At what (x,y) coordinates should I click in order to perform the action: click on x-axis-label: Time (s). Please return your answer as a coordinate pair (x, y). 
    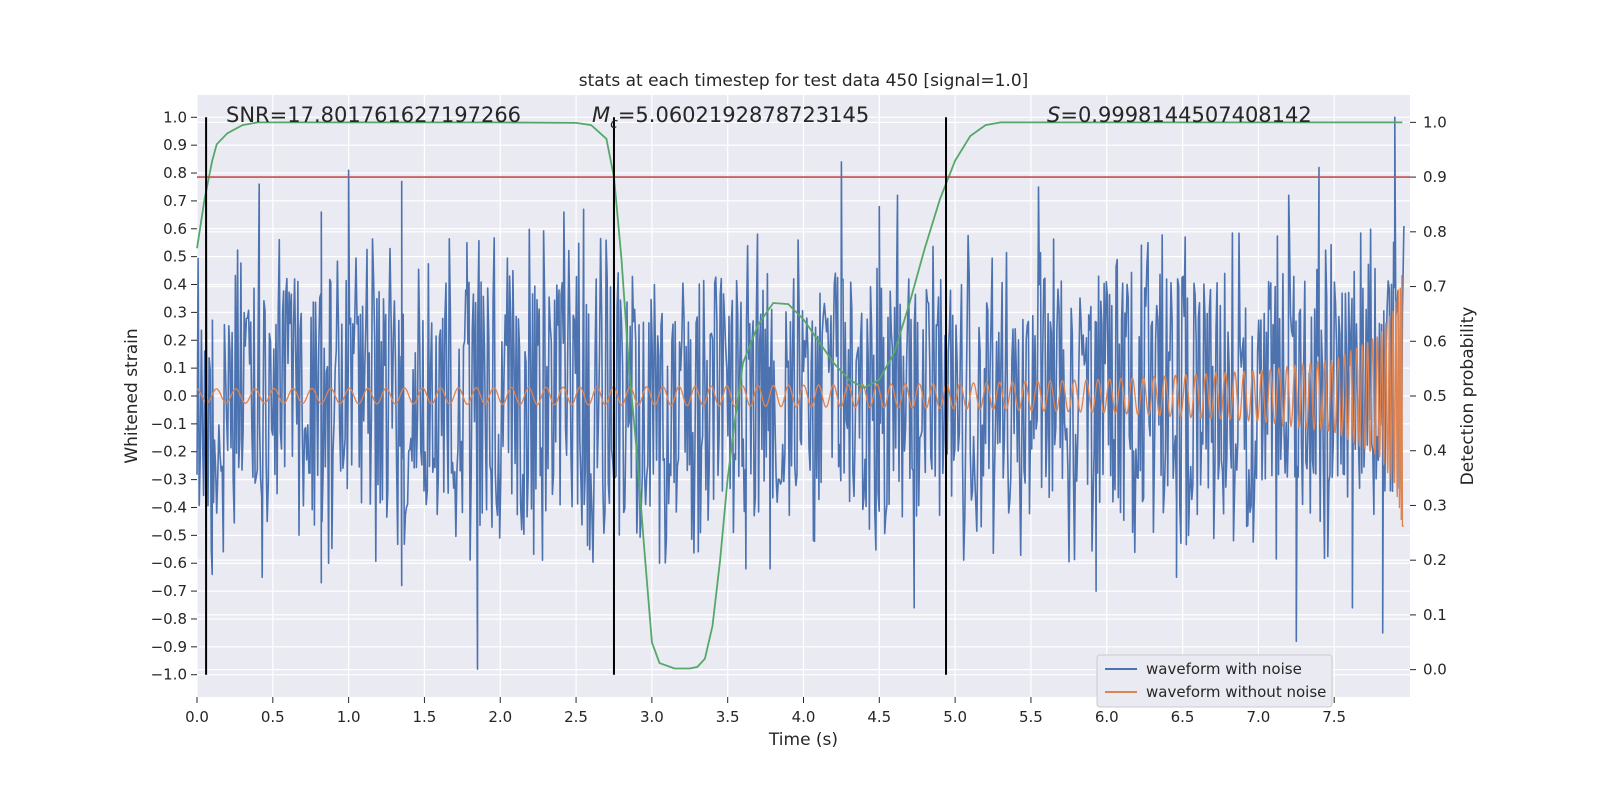
    Looking at the image, I should click on (803, 740).